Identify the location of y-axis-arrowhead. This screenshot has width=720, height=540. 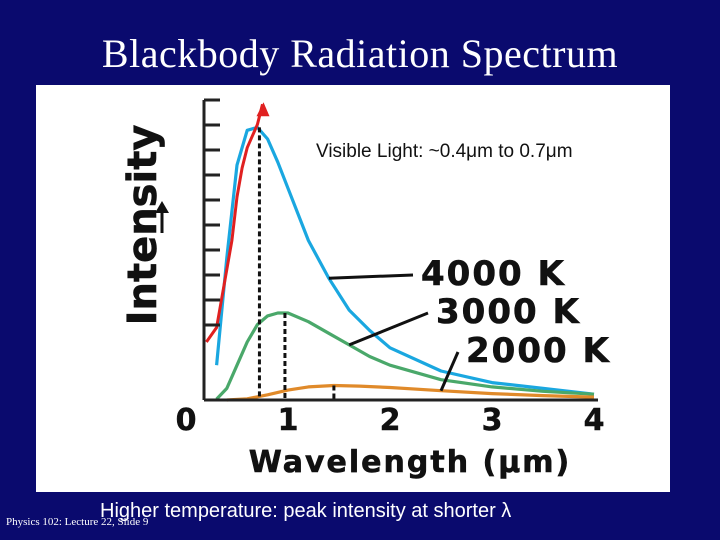
(162, 207).